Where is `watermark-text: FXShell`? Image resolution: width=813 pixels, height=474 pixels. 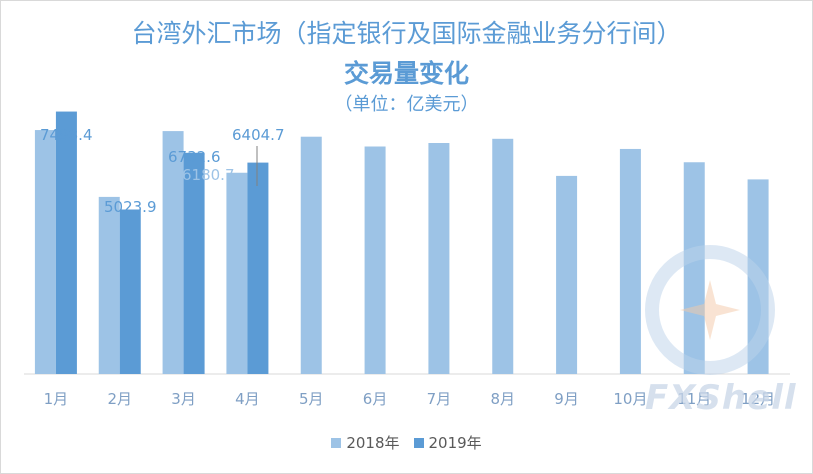
watermark-text: FXShell is located at coordinates (721, 398).